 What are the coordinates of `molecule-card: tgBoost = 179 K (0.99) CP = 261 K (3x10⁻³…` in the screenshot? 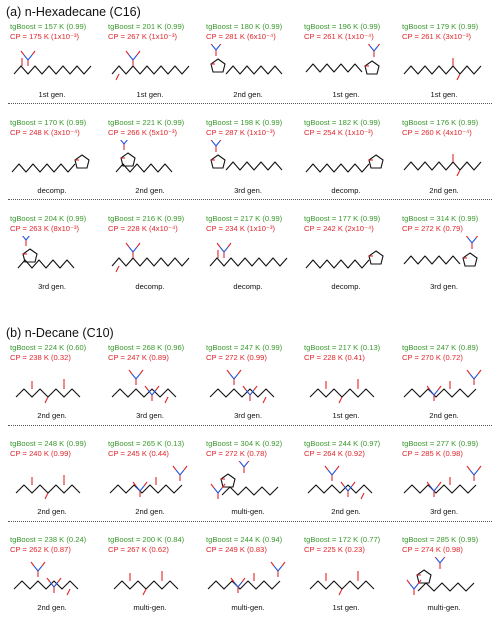 It's located at (444, 65).